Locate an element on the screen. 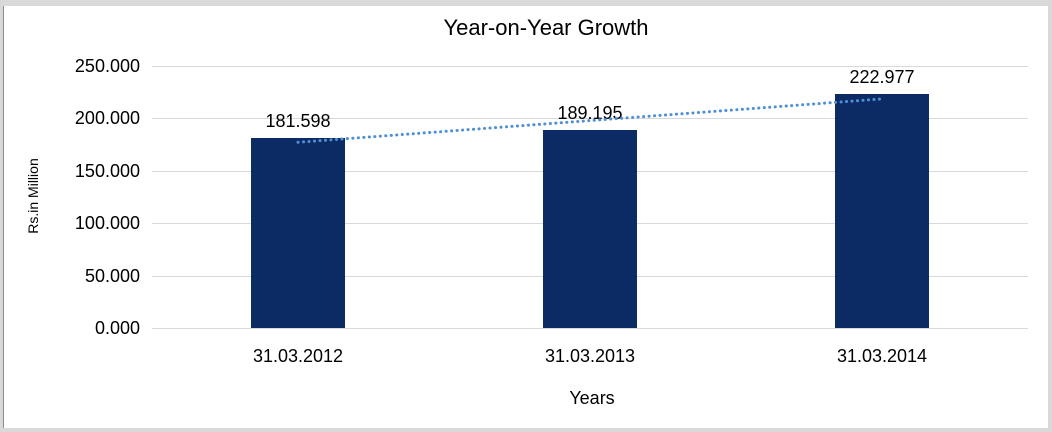 This screenshot has height=432, width=1052. y-axis-tick-label: 50.000 is located at coordinates (112, 275).